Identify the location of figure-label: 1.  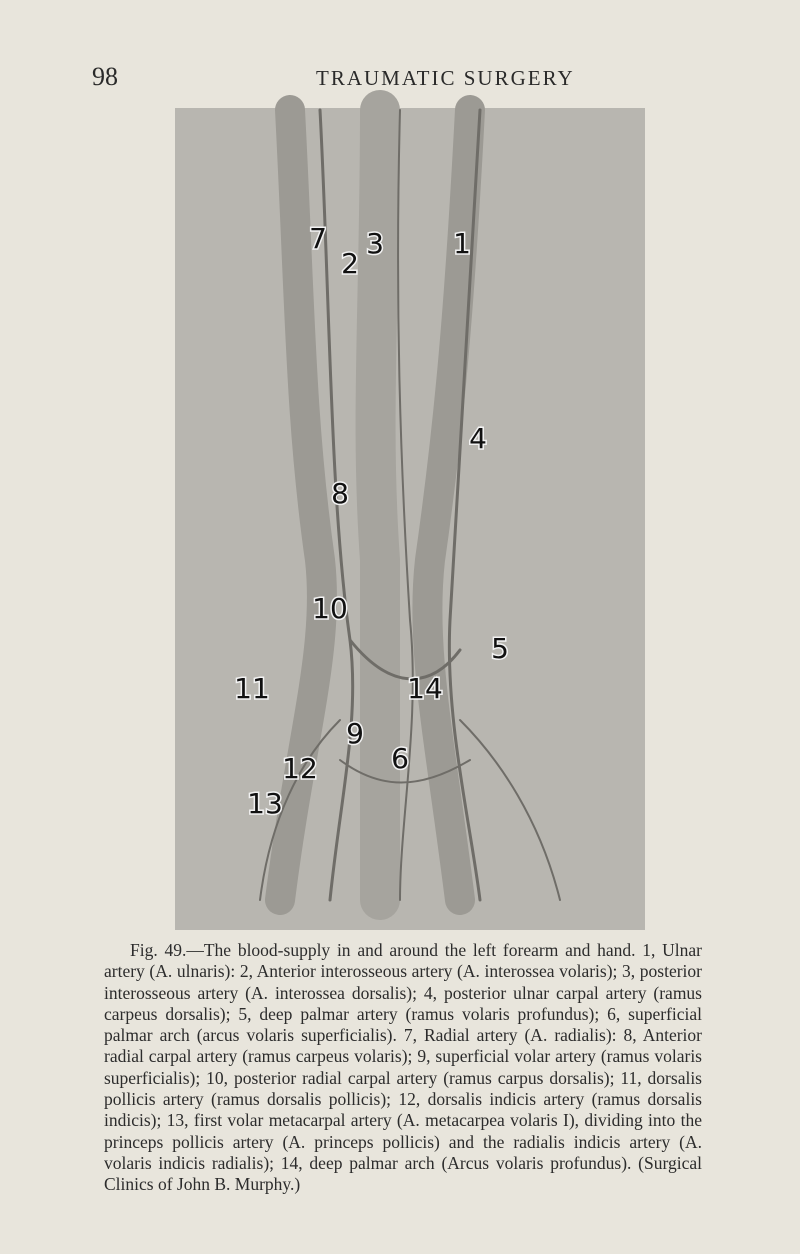
(462, 243).